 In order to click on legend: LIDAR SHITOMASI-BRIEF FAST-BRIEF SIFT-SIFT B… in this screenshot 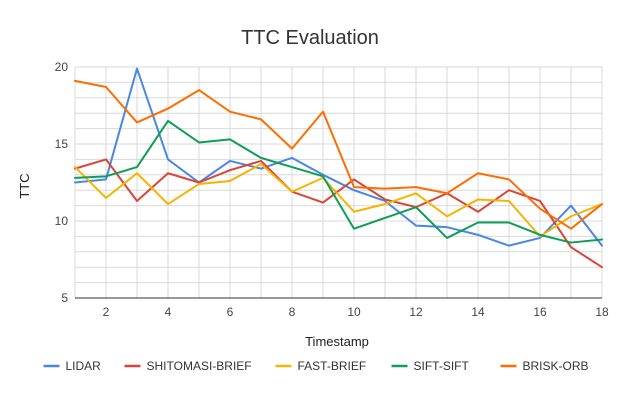, I will do `click(316, 366)`.